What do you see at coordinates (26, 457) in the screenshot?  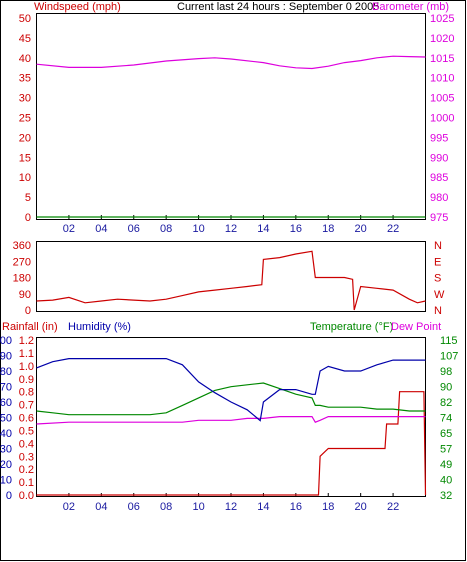 I see `rainfall-tick-label: 0.3` at bounding box center [26, 457].